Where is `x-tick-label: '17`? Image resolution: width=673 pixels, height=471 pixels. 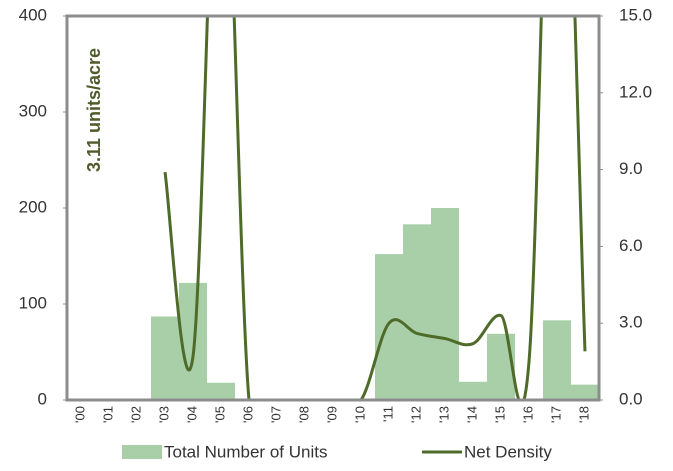
x-tick-label: '17 is located at coordinates (555, 414).